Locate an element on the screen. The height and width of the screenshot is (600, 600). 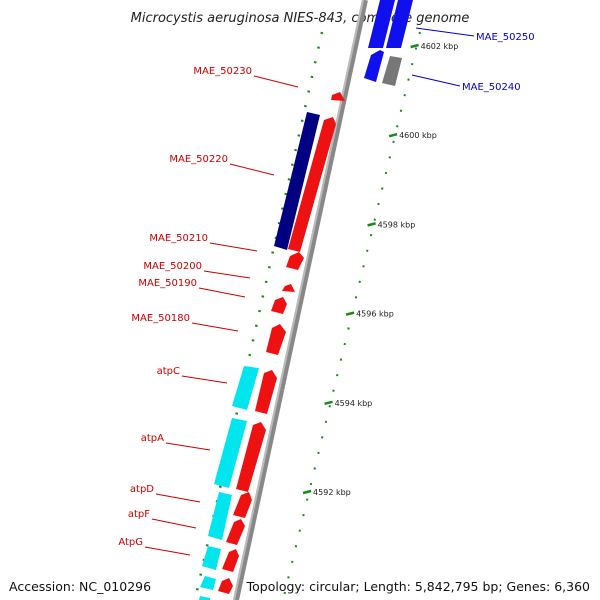
tick-label: 4594 kbp is located at coordinates (354, 403).